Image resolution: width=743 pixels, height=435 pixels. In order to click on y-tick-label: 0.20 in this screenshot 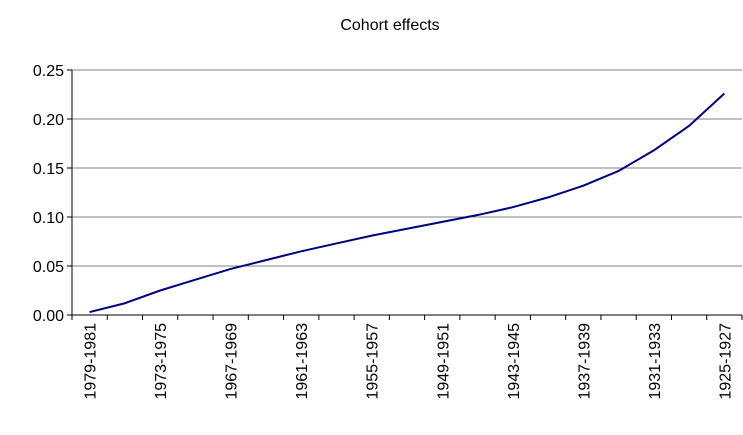, I will do `click(48, 120)`.